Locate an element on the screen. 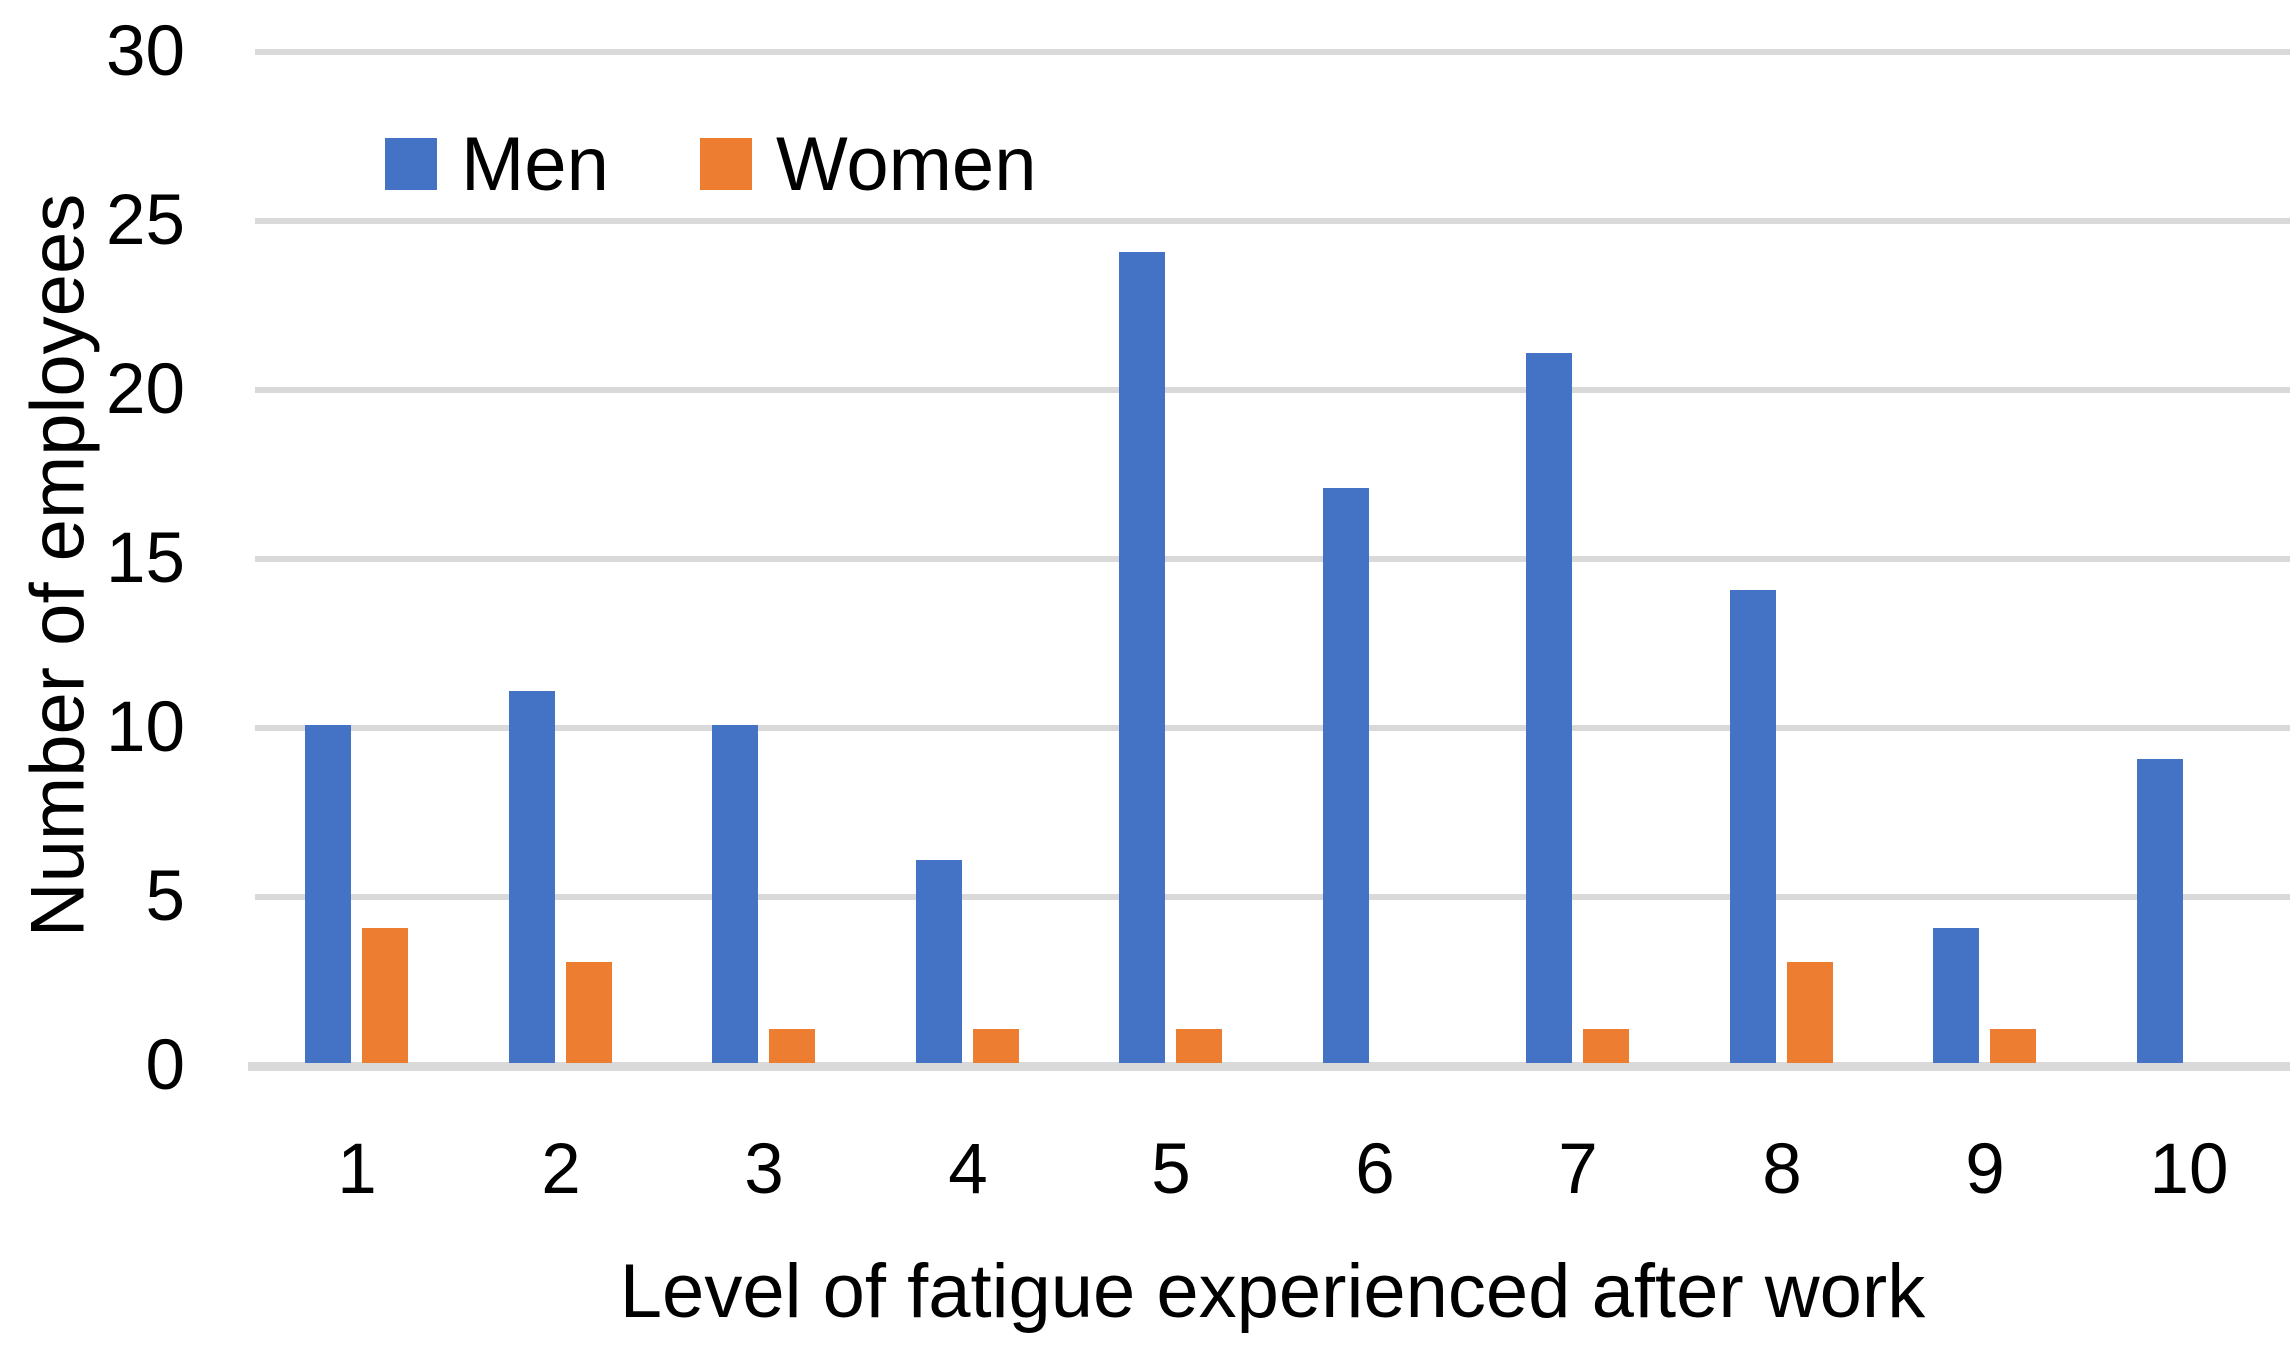 The width and height of the screenshot is (2295, 1358). y-tick-label-20: 20 is located at coordinates (145, 389).